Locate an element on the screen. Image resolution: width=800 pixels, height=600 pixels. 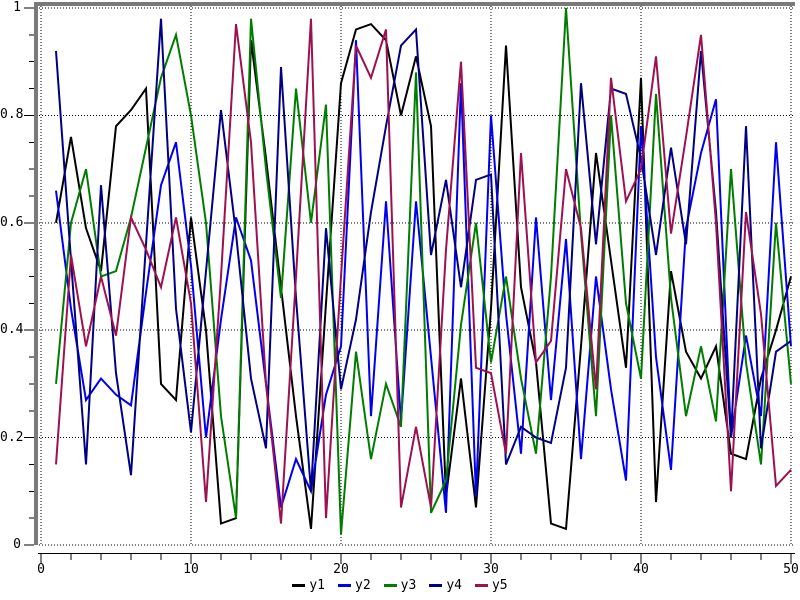
legend-item-y5: y5 is located at coordinates (491, 585).